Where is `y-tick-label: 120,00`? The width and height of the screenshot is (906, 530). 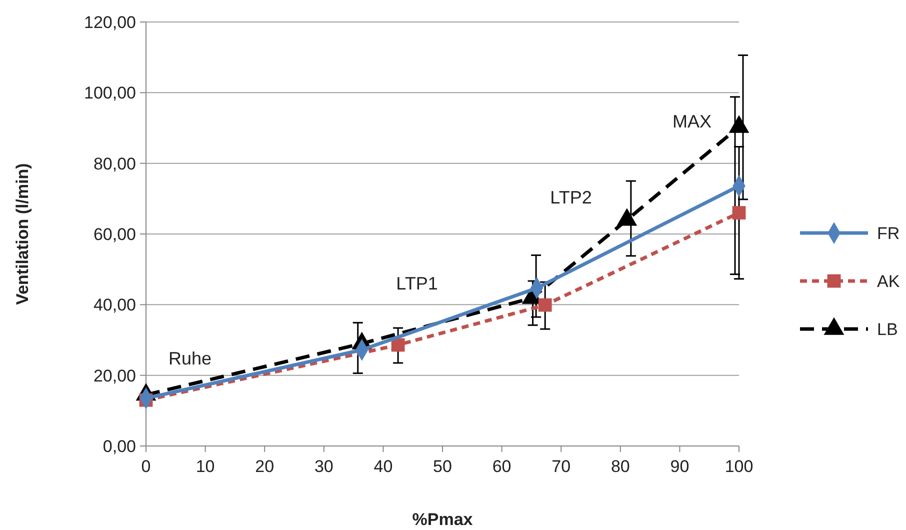 y-tick-label: 120,00 is located at coordinates (110, 22).